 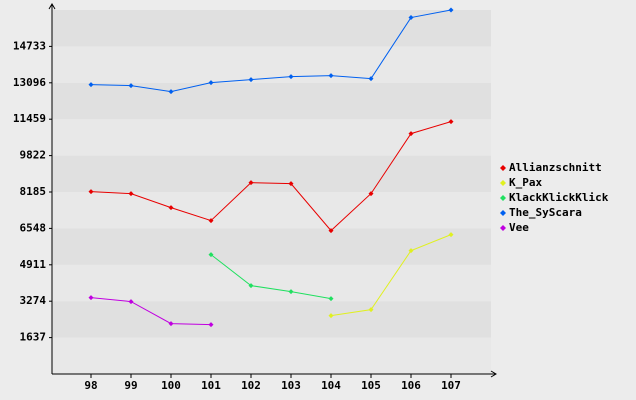 What do you see at coordinates (33, 337) in the screenshot?
I see `y-tick-label: 1637` at bounding box center [33, 337].